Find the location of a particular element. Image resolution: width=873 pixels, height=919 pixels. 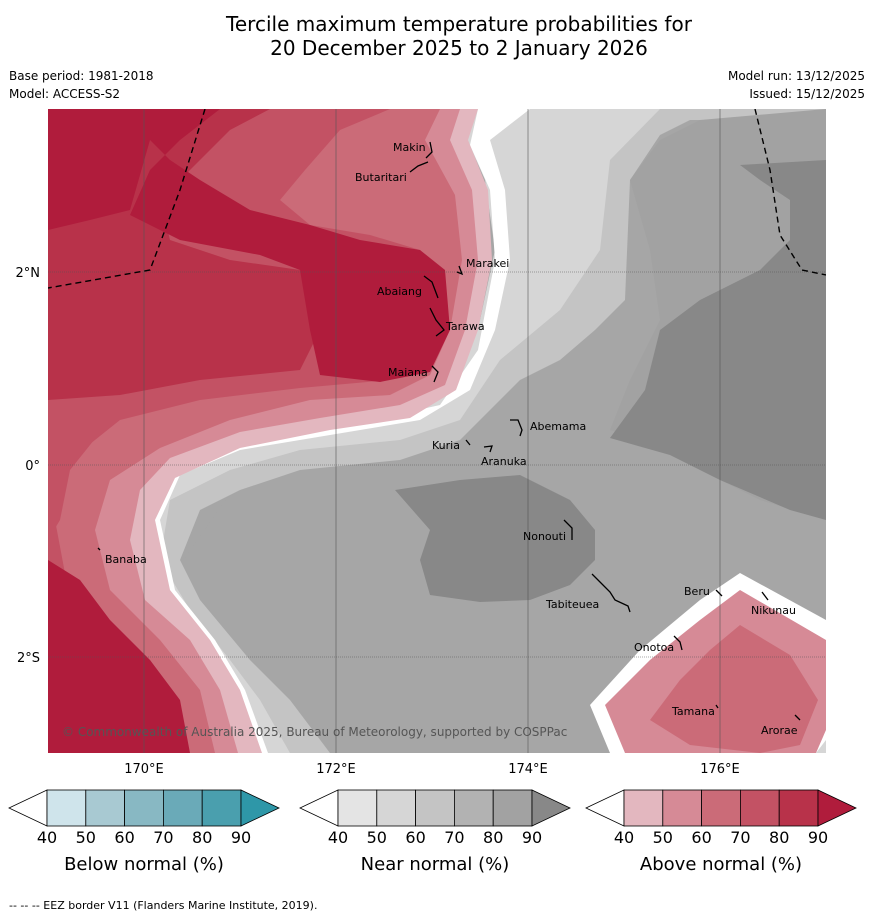

meta-left: Base period: 1981-2018 Model: ACCESS-S2 is located at coordinates (81, 85).